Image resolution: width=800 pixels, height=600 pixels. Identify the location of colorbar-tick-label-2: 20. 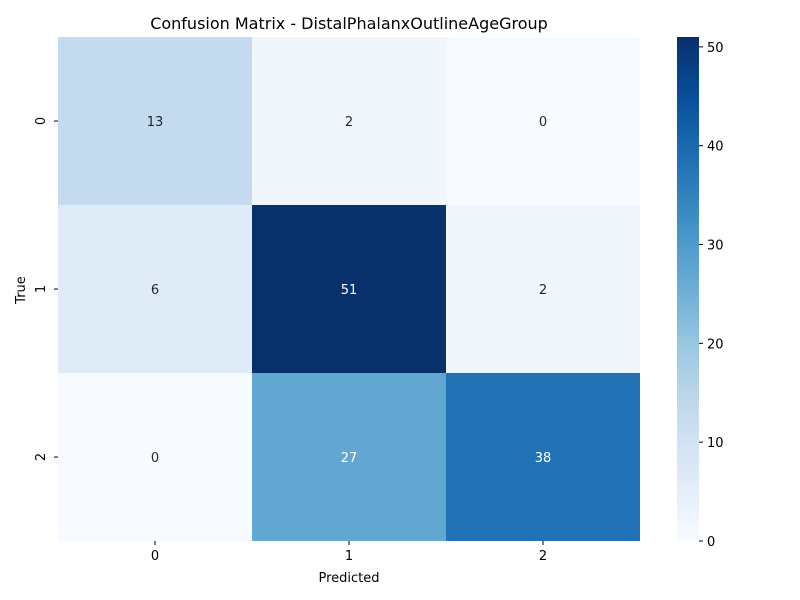
(715, 344).